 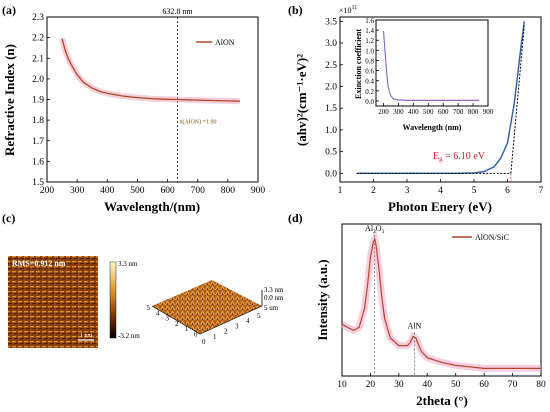 I want to click on panel-b-inset-x-tick-label-1: 300, so click(x=398, y=112).